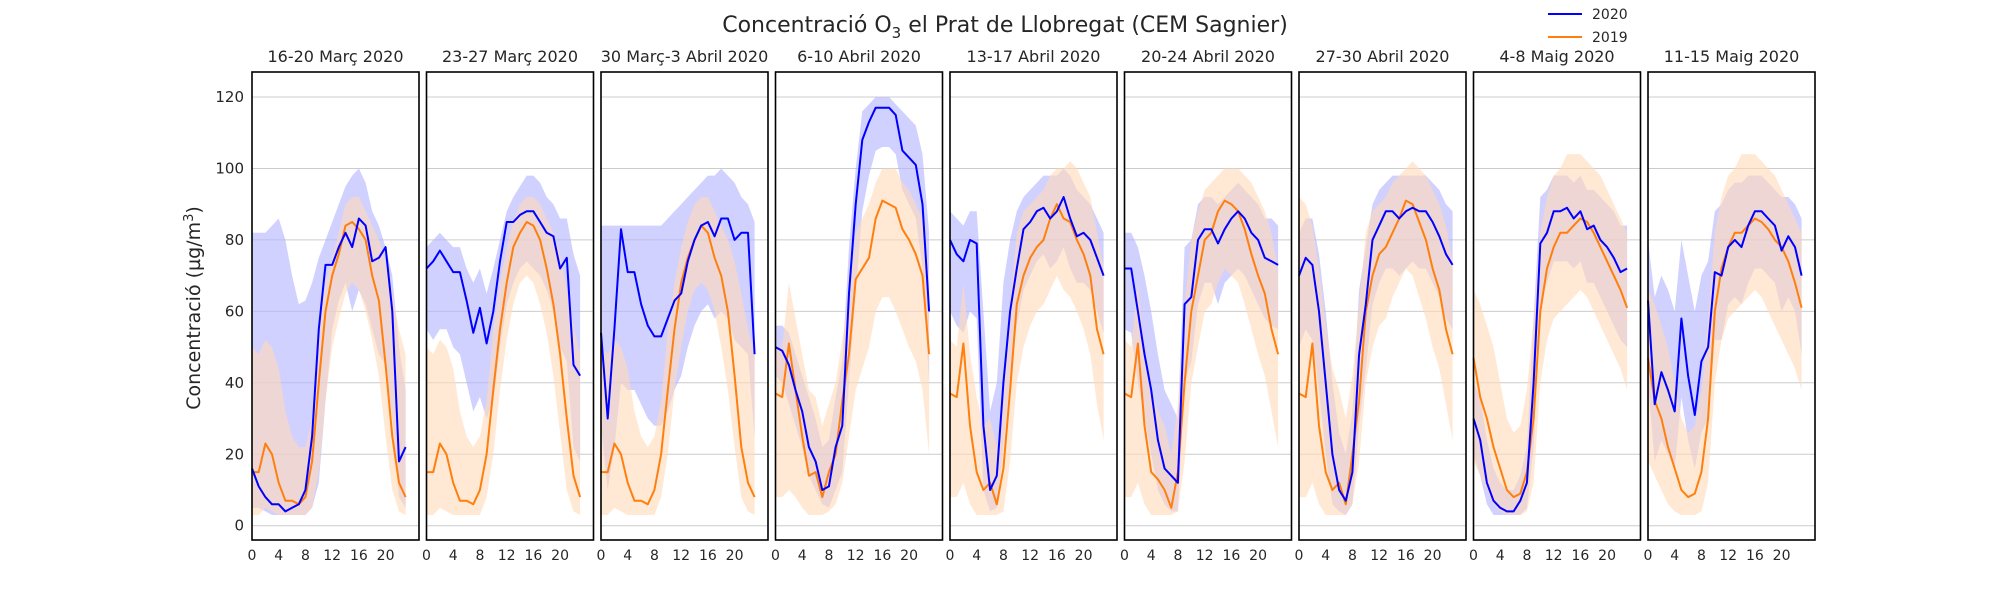  What do you see at coordinates (229, 168) in the screenshot?
I see `y-tick-label: 100` at bounding box center [229, 168].